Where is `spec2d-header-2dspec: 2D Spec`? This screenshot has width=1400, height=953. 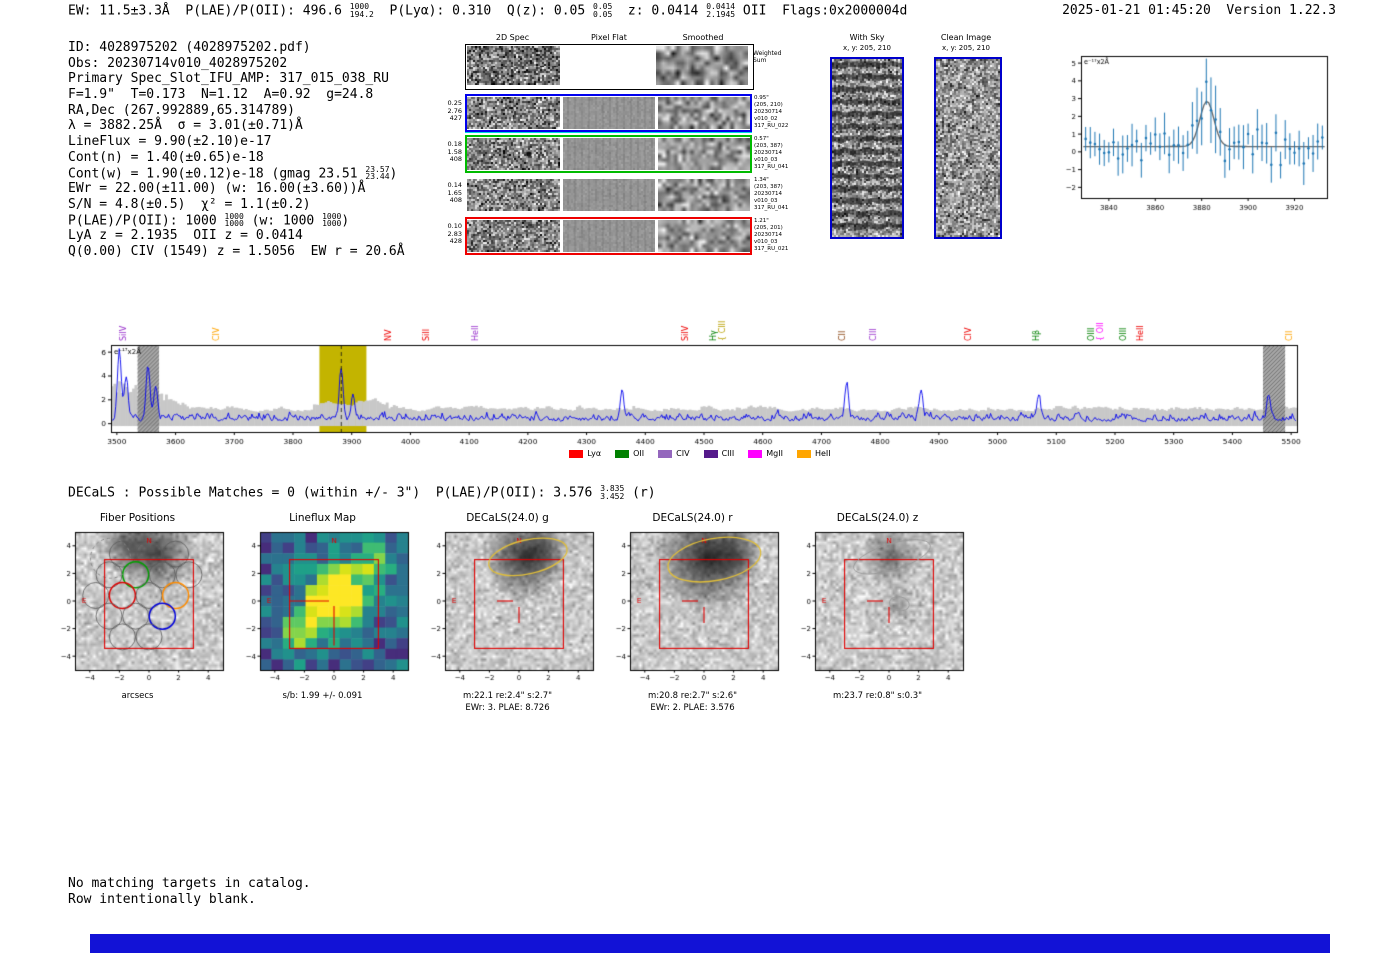 spec2d-header-2dspec: 2D Spec is located at coordinates (512, 37).